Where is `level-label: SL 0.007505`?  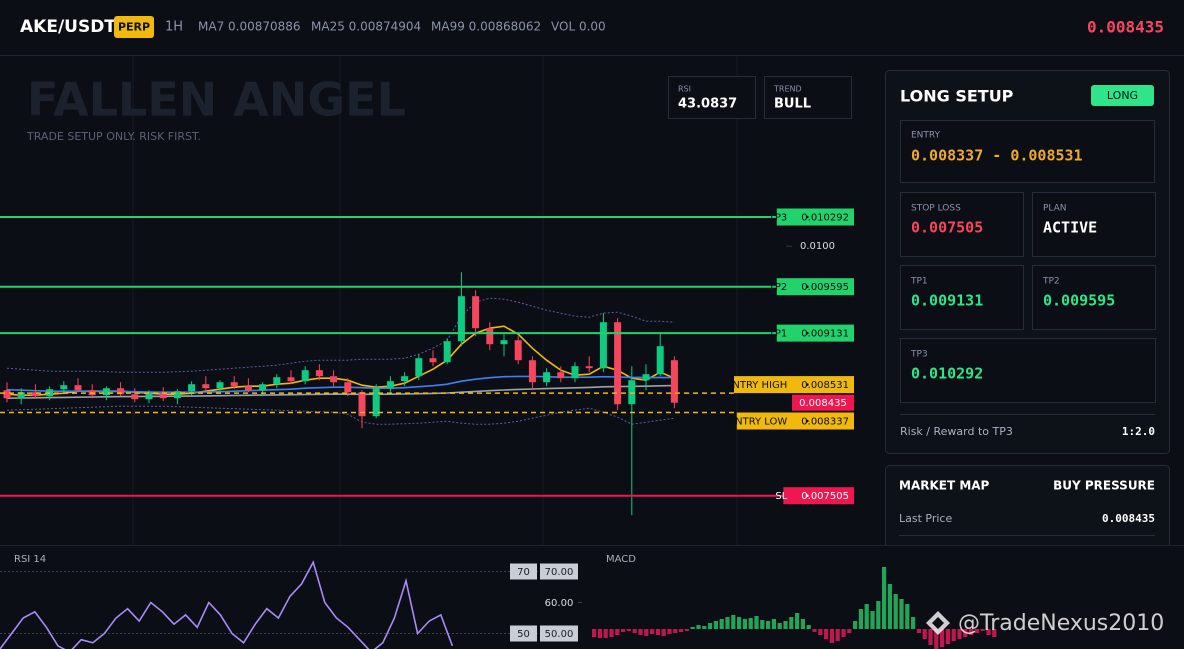
level-label: SL 0.007505 is located at coordinates (812, 496).